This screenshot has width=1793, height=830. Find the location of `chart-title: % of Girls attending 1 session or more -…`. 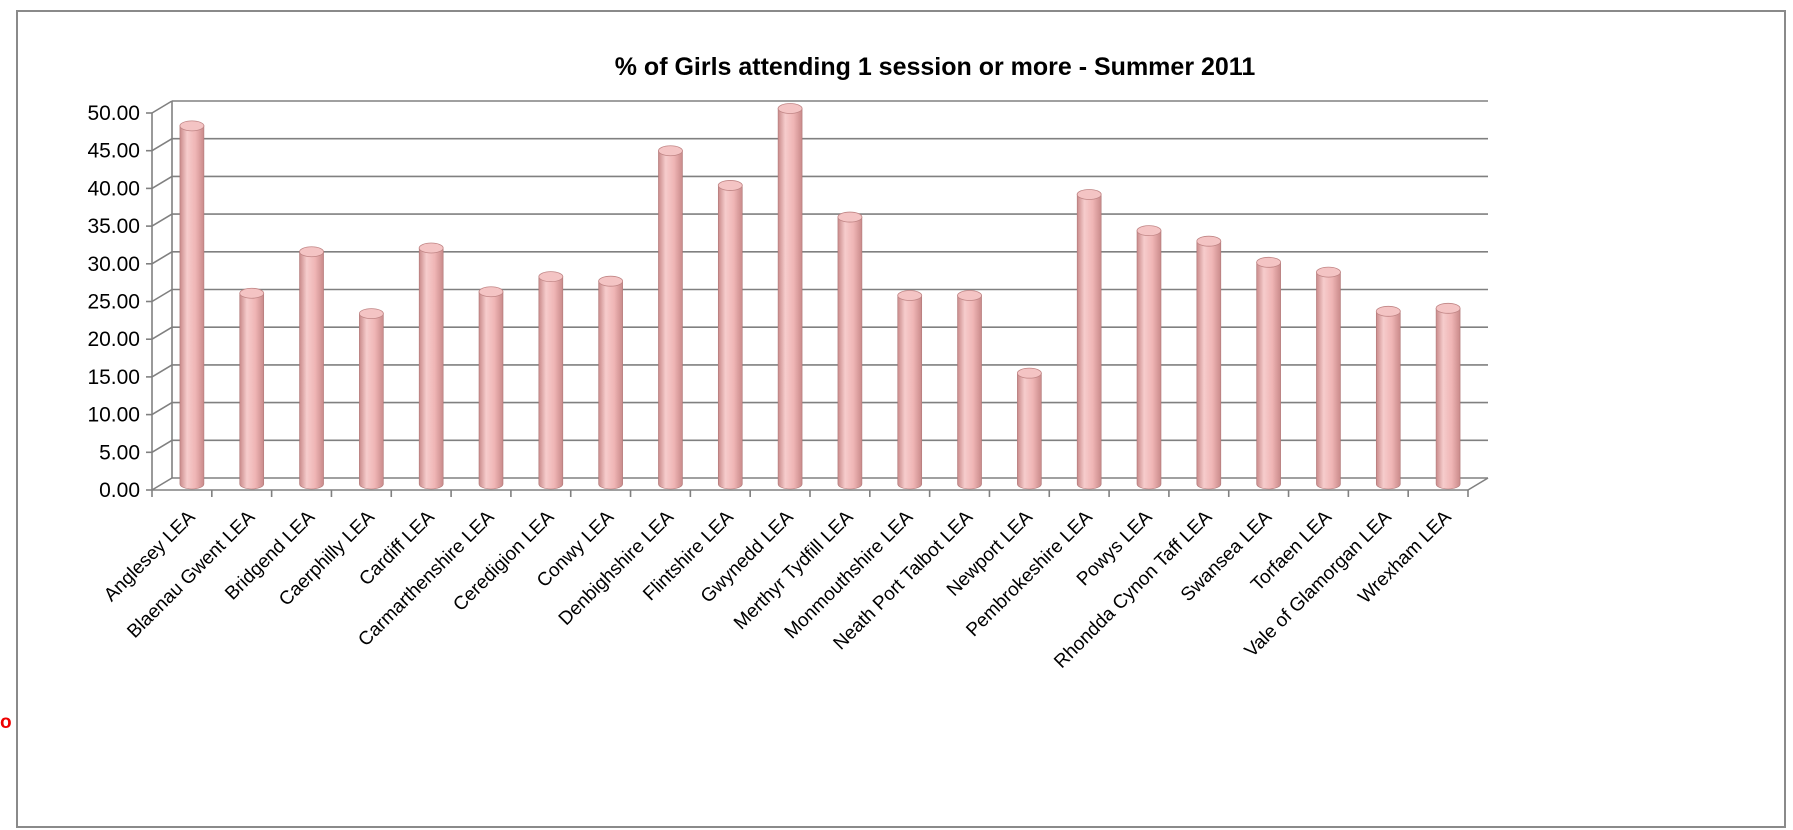

chart-title: % of Girls attending 1 session or more -… is located at coordinates (935, 67).